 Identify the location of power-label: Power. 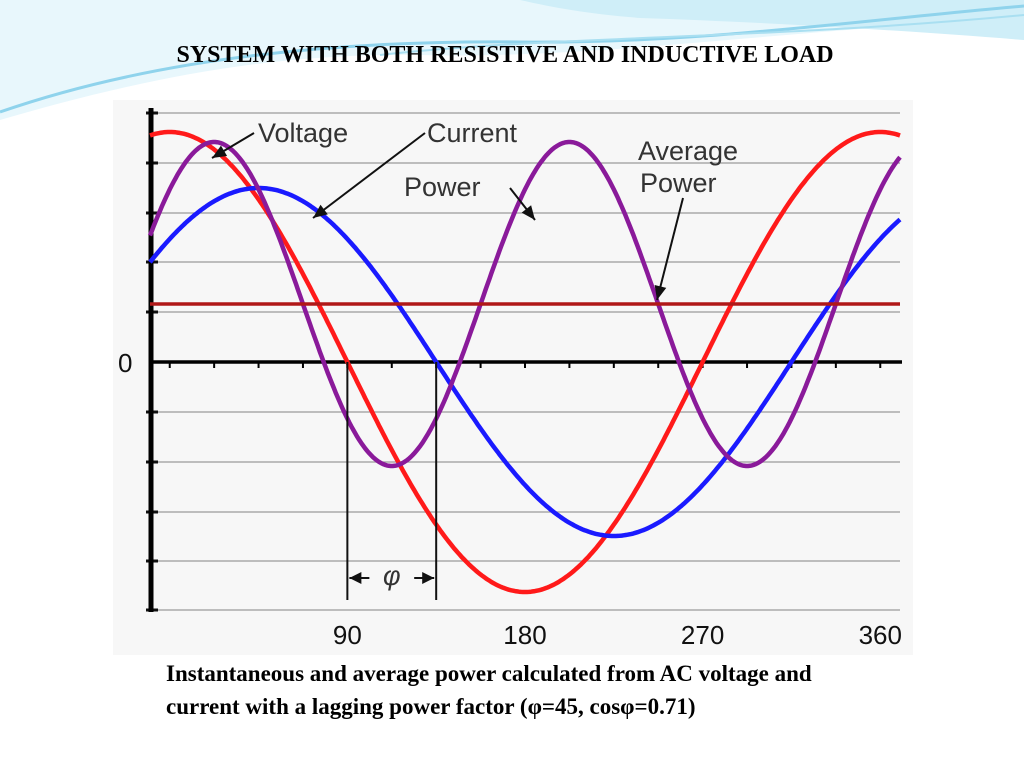
(442, 187).